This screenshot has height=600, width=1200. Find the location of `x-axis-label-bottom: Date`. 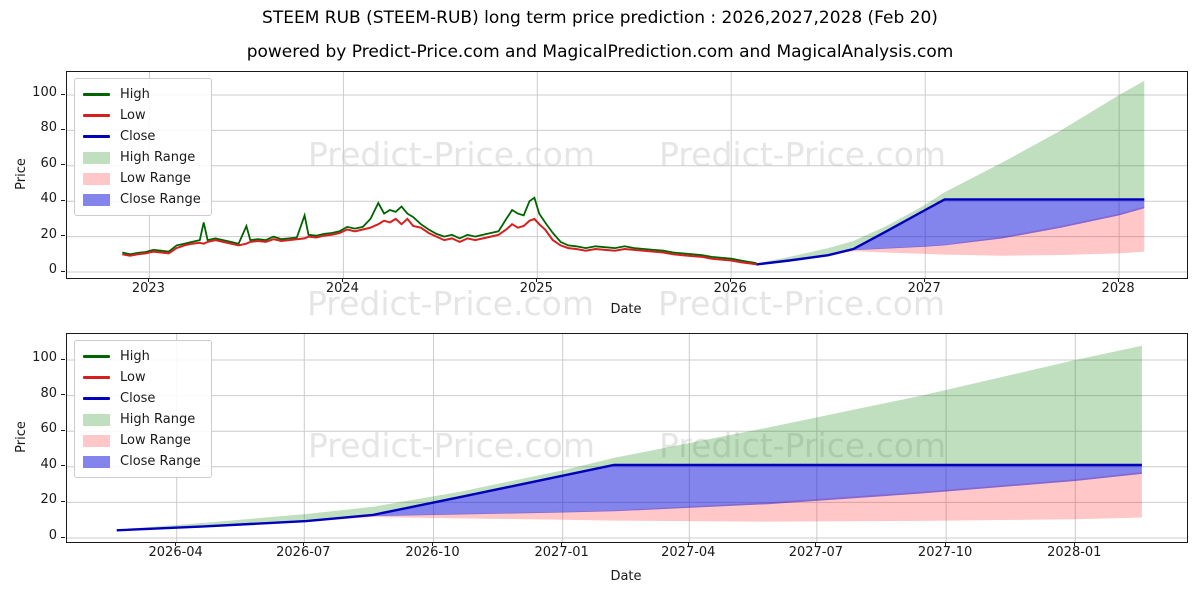

x-axis-label-bottom: Date is located at coordinates (626, 576).